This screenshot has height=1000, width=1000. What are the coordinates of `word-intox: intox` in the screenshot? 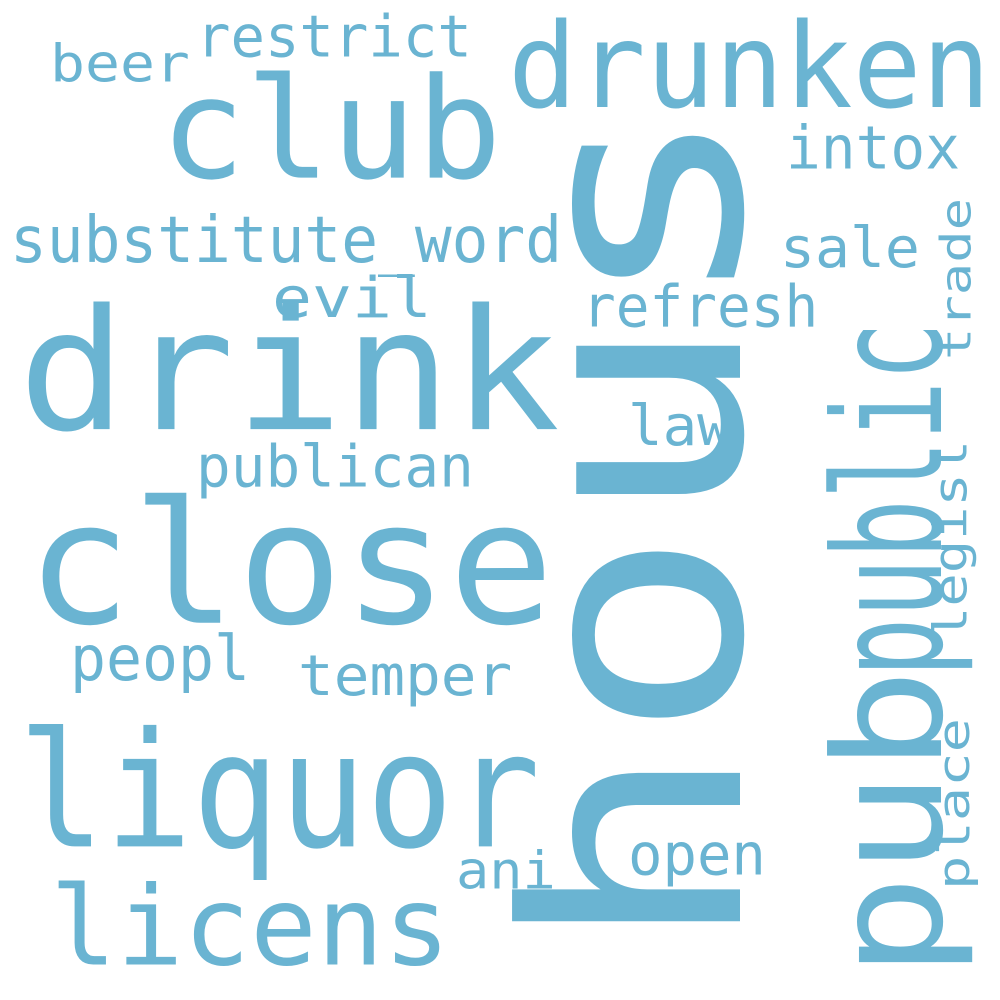 It's located at (873, 147).